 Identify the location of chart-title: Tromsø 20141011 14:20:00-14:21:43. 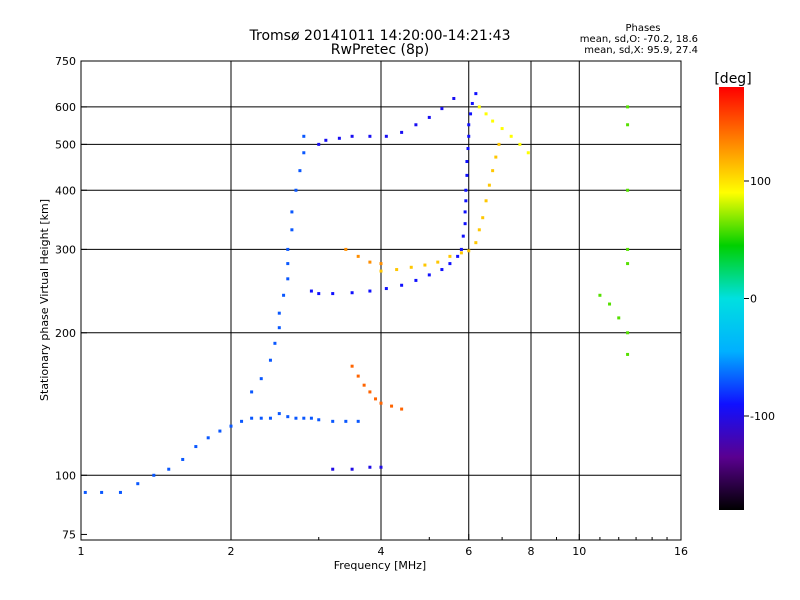
(380, 36).